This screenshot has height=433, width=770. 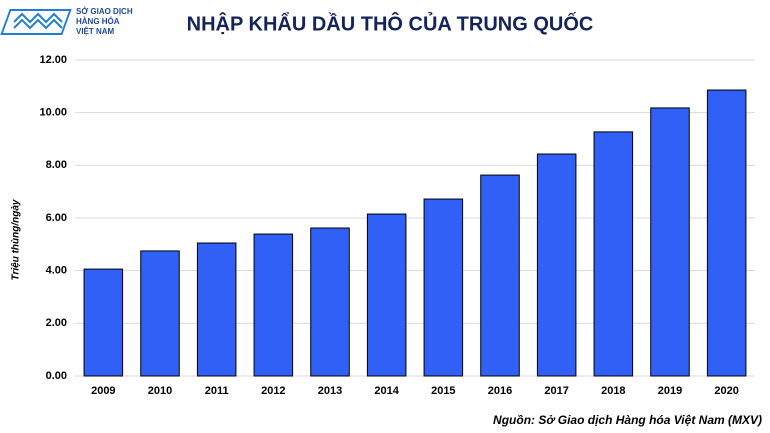 What do you see at coordinates (95, 31) in the screenshot?
I see `logo-text: VIỆT NAM` at bounding box center [95, 31].